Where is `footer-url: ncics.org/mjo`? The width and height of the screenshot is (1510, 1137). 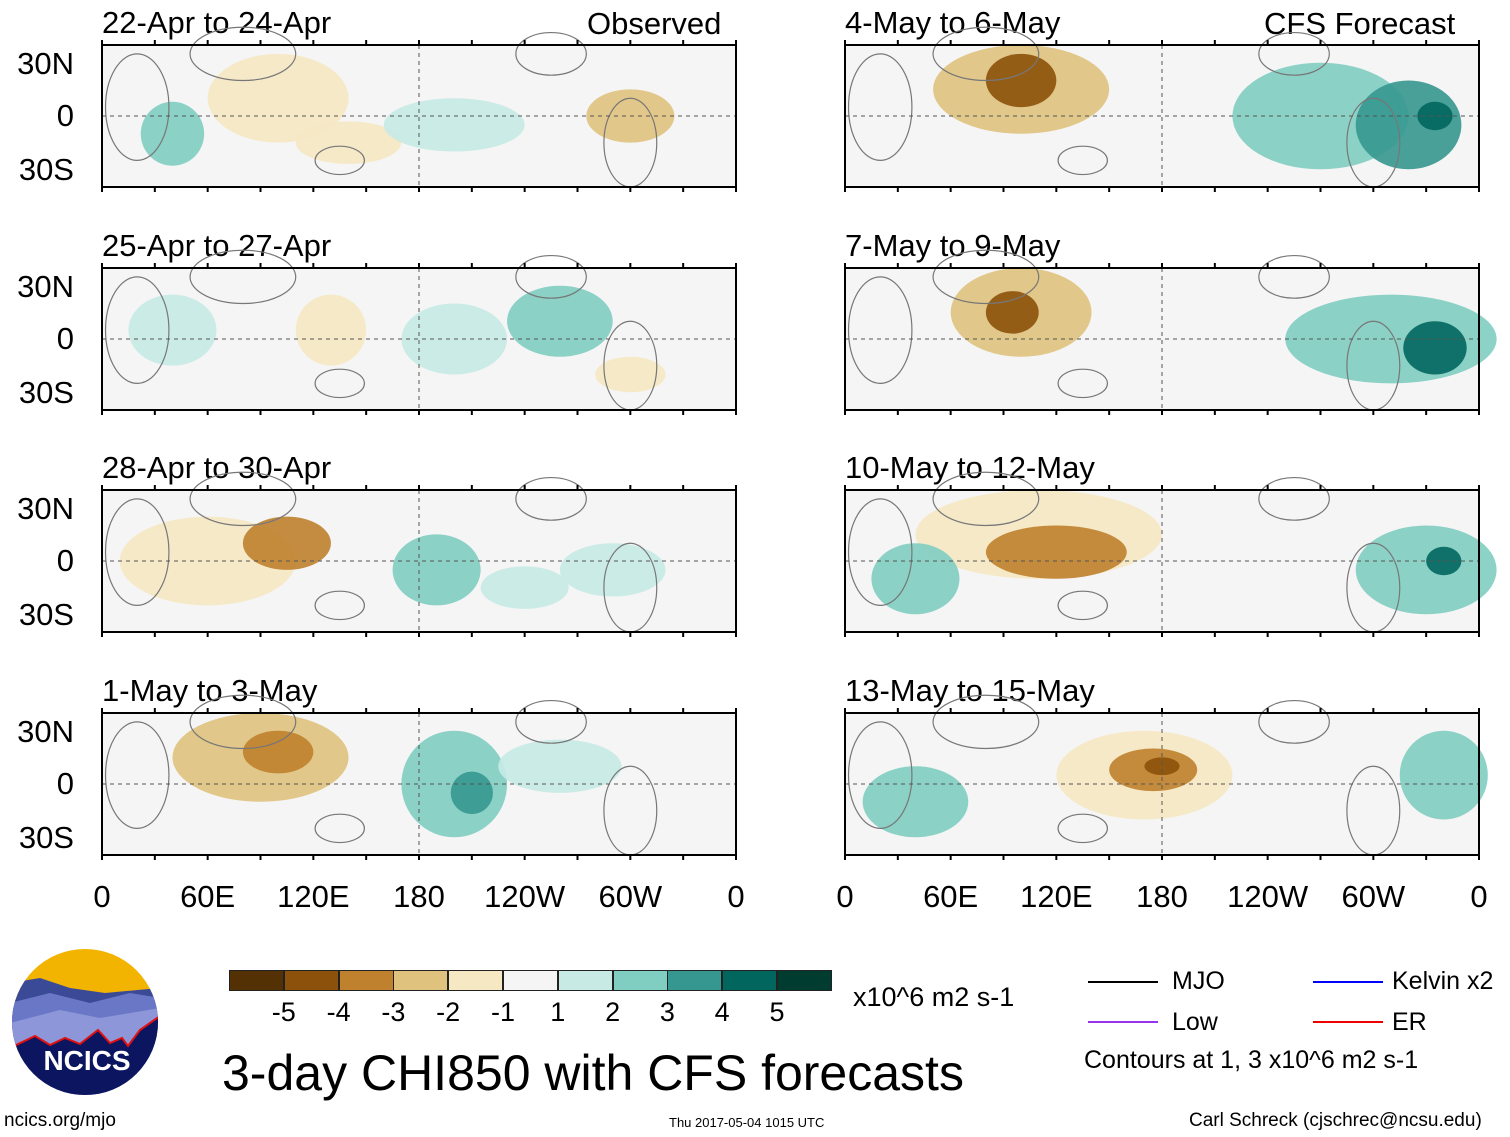 footer-url: ncics.org/mjo is located at coordinates (60, 1120).